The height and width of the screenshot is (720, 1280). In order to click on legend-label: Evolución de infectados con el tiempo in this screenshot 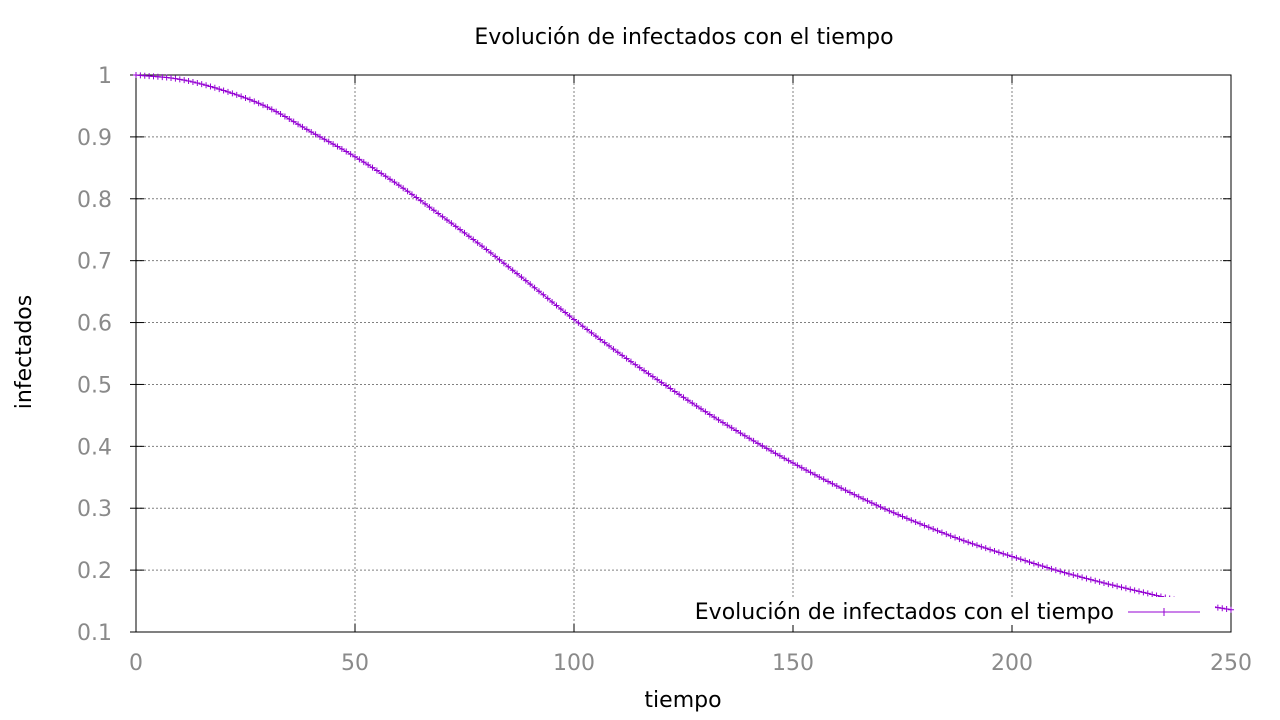, I will do `click(904, 612)`.